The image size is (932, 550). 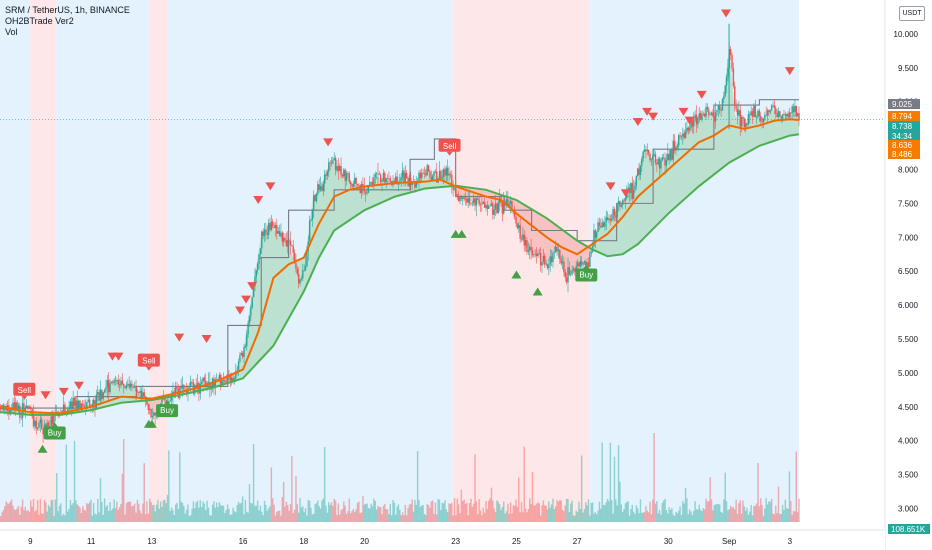 I want to click on sell-arrow, so click(x=118, y=356).